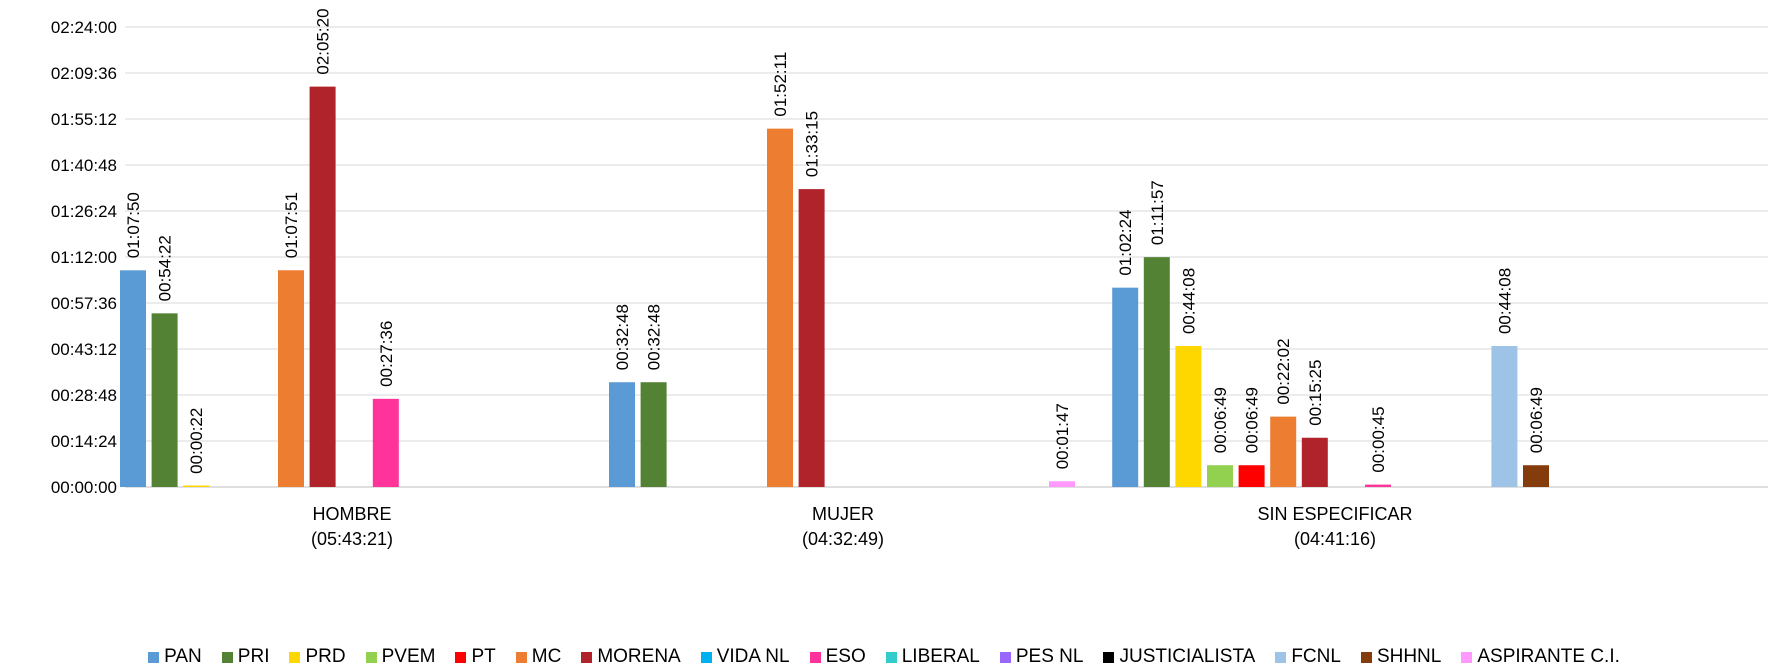  I want to click on y-tick-label: 01:12:00, so click(84, 257).